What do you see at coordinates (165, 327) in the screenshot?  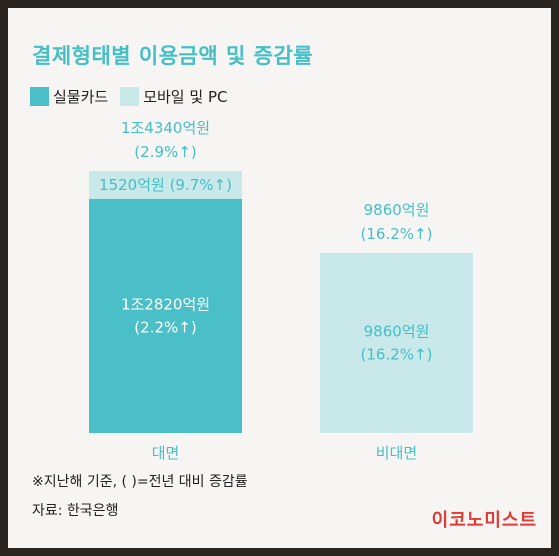 I see `segment-label-0-1: (2.2%↑)` at bounding box center [165, 327].